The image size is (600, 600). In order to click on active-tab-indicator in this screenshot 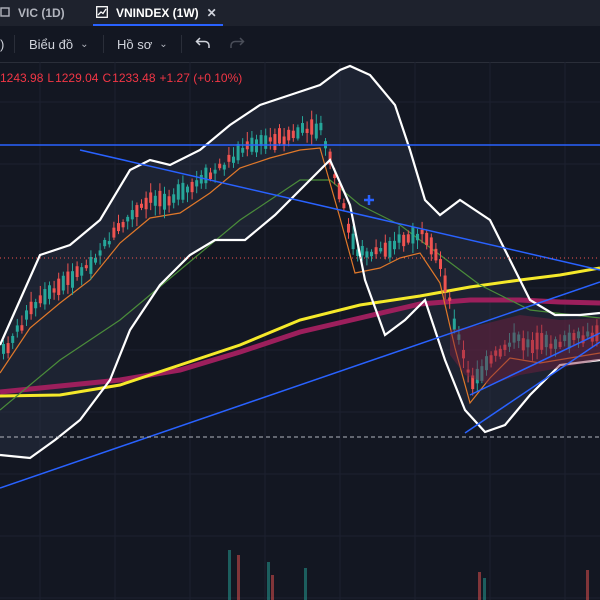, I will do `click(158, 25)`.